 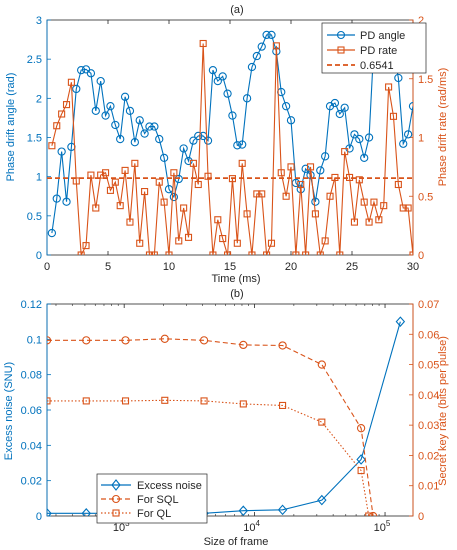 What do you see at coordinates (235, 279) in the screenshot?
I see `panel-a-x-axis-label: Time (ms)` at bounding box center [235, 279].